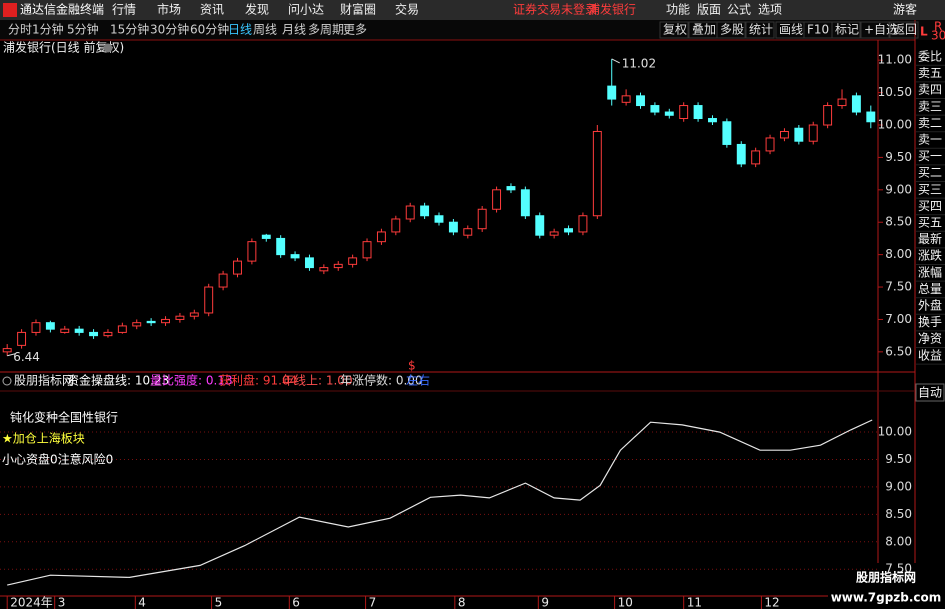 Image resolution: width=945 pixels, height=609 pixels. What do you see at coordinates (7, 381) in the screenshot?
I see `indicator-icon` at bounding box center [7, 381].